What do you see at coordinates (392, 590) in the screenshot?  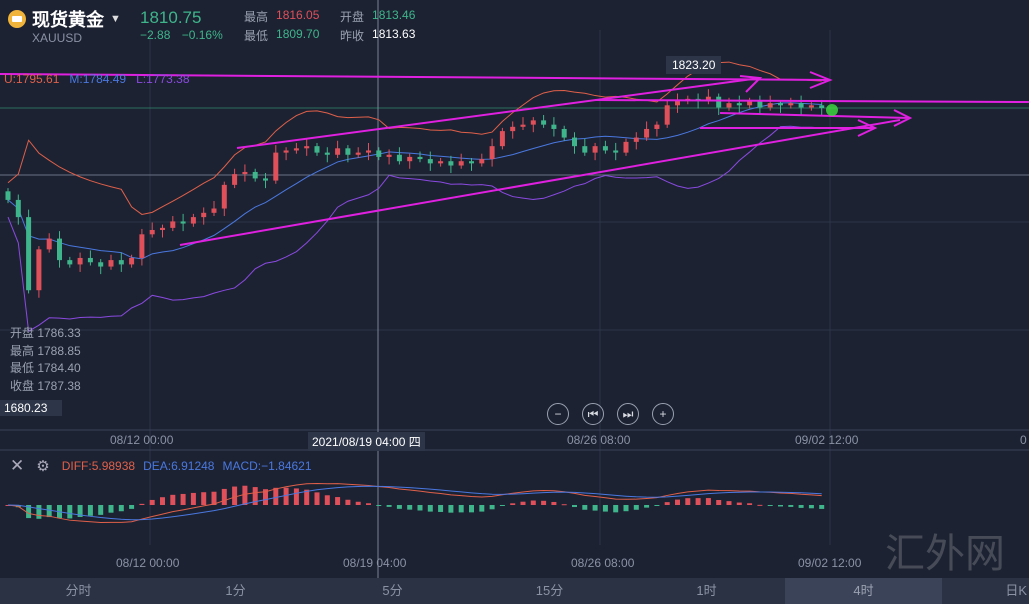 I see `tab-5min: 5分` at bounding box center [392, 590].